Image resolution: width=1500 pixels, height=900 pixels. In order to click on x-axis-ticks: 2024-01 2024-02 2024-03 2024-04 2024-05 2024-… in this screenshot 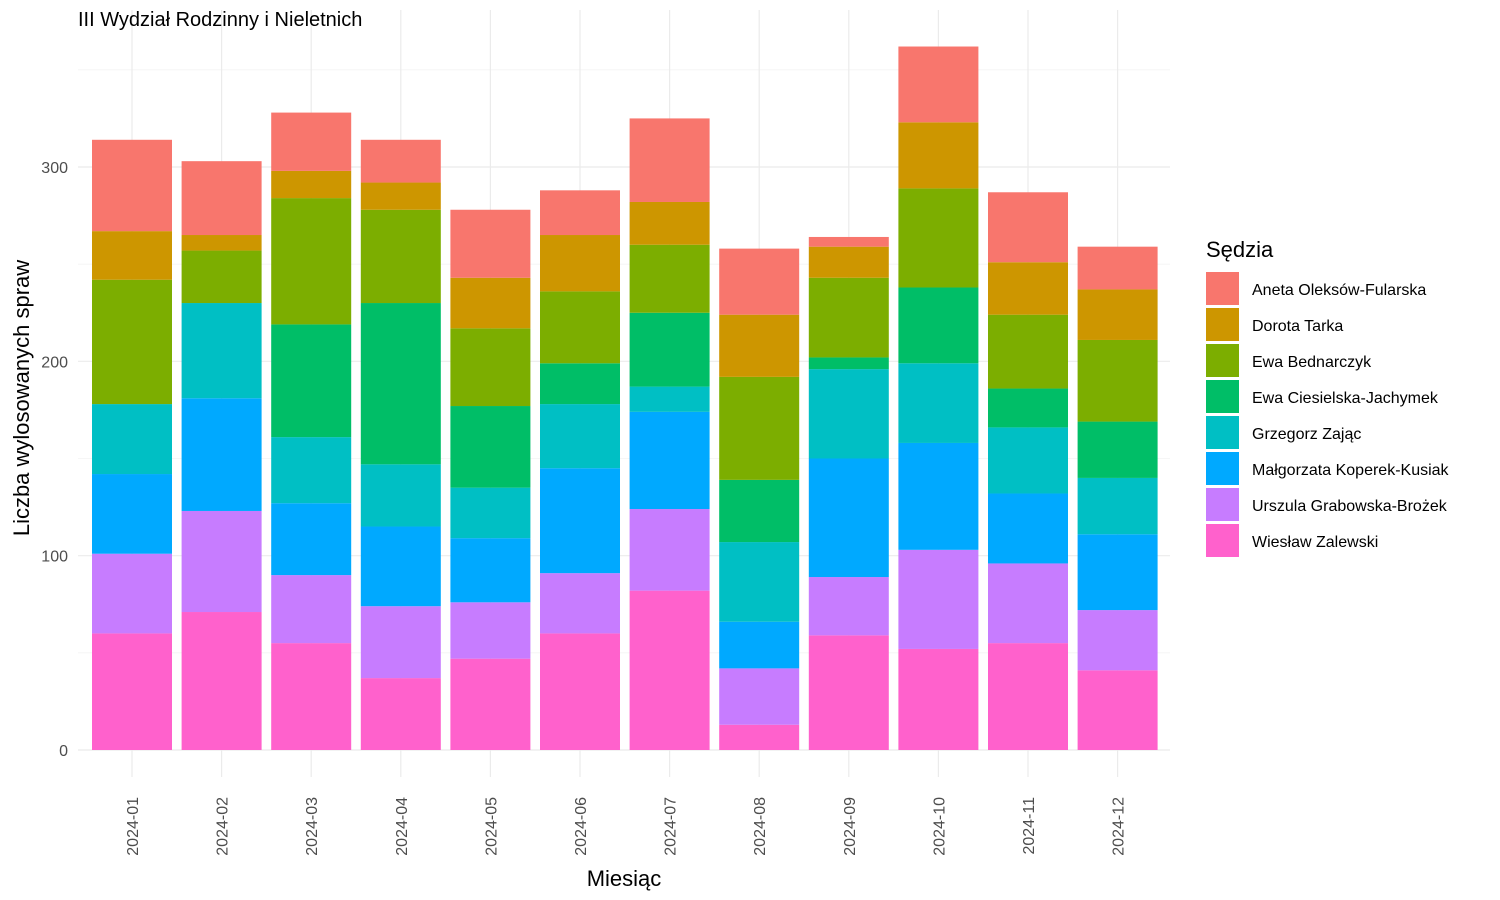, I will do `click(626, 826)`.